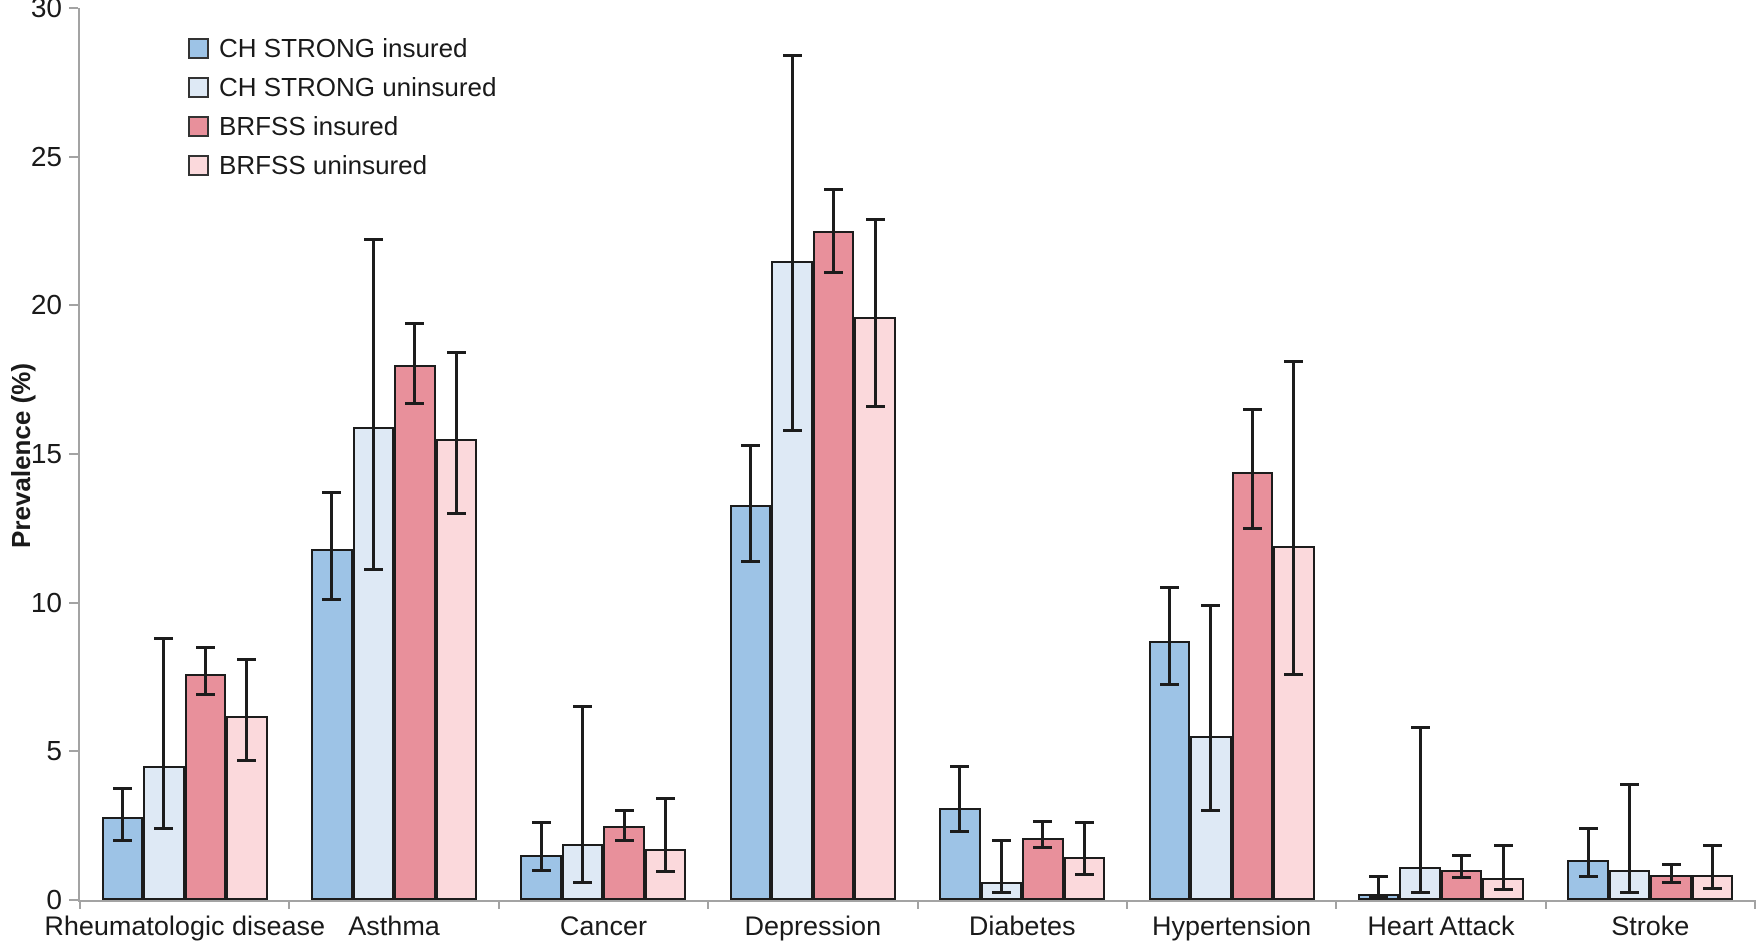  Describe the element at coordinates (54, 751) in the screenshot. I see `y-axis-tick-label: 5` at that location.